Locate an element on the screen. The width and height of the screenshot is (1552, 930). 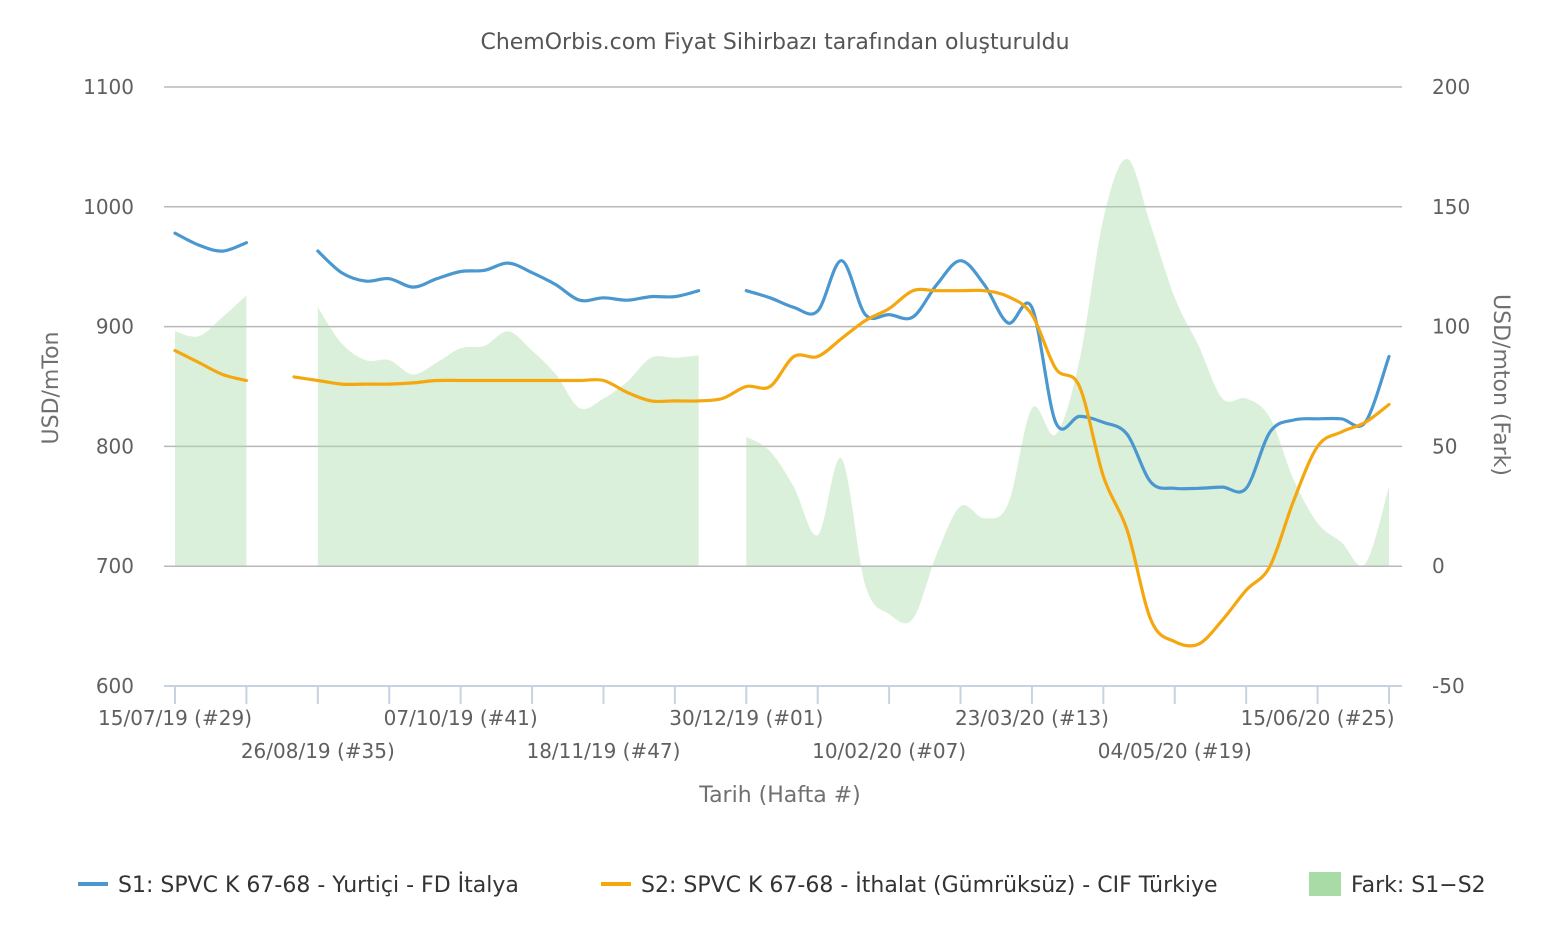
y-left-tick-label: 900 is located at coordinates (115, 327).